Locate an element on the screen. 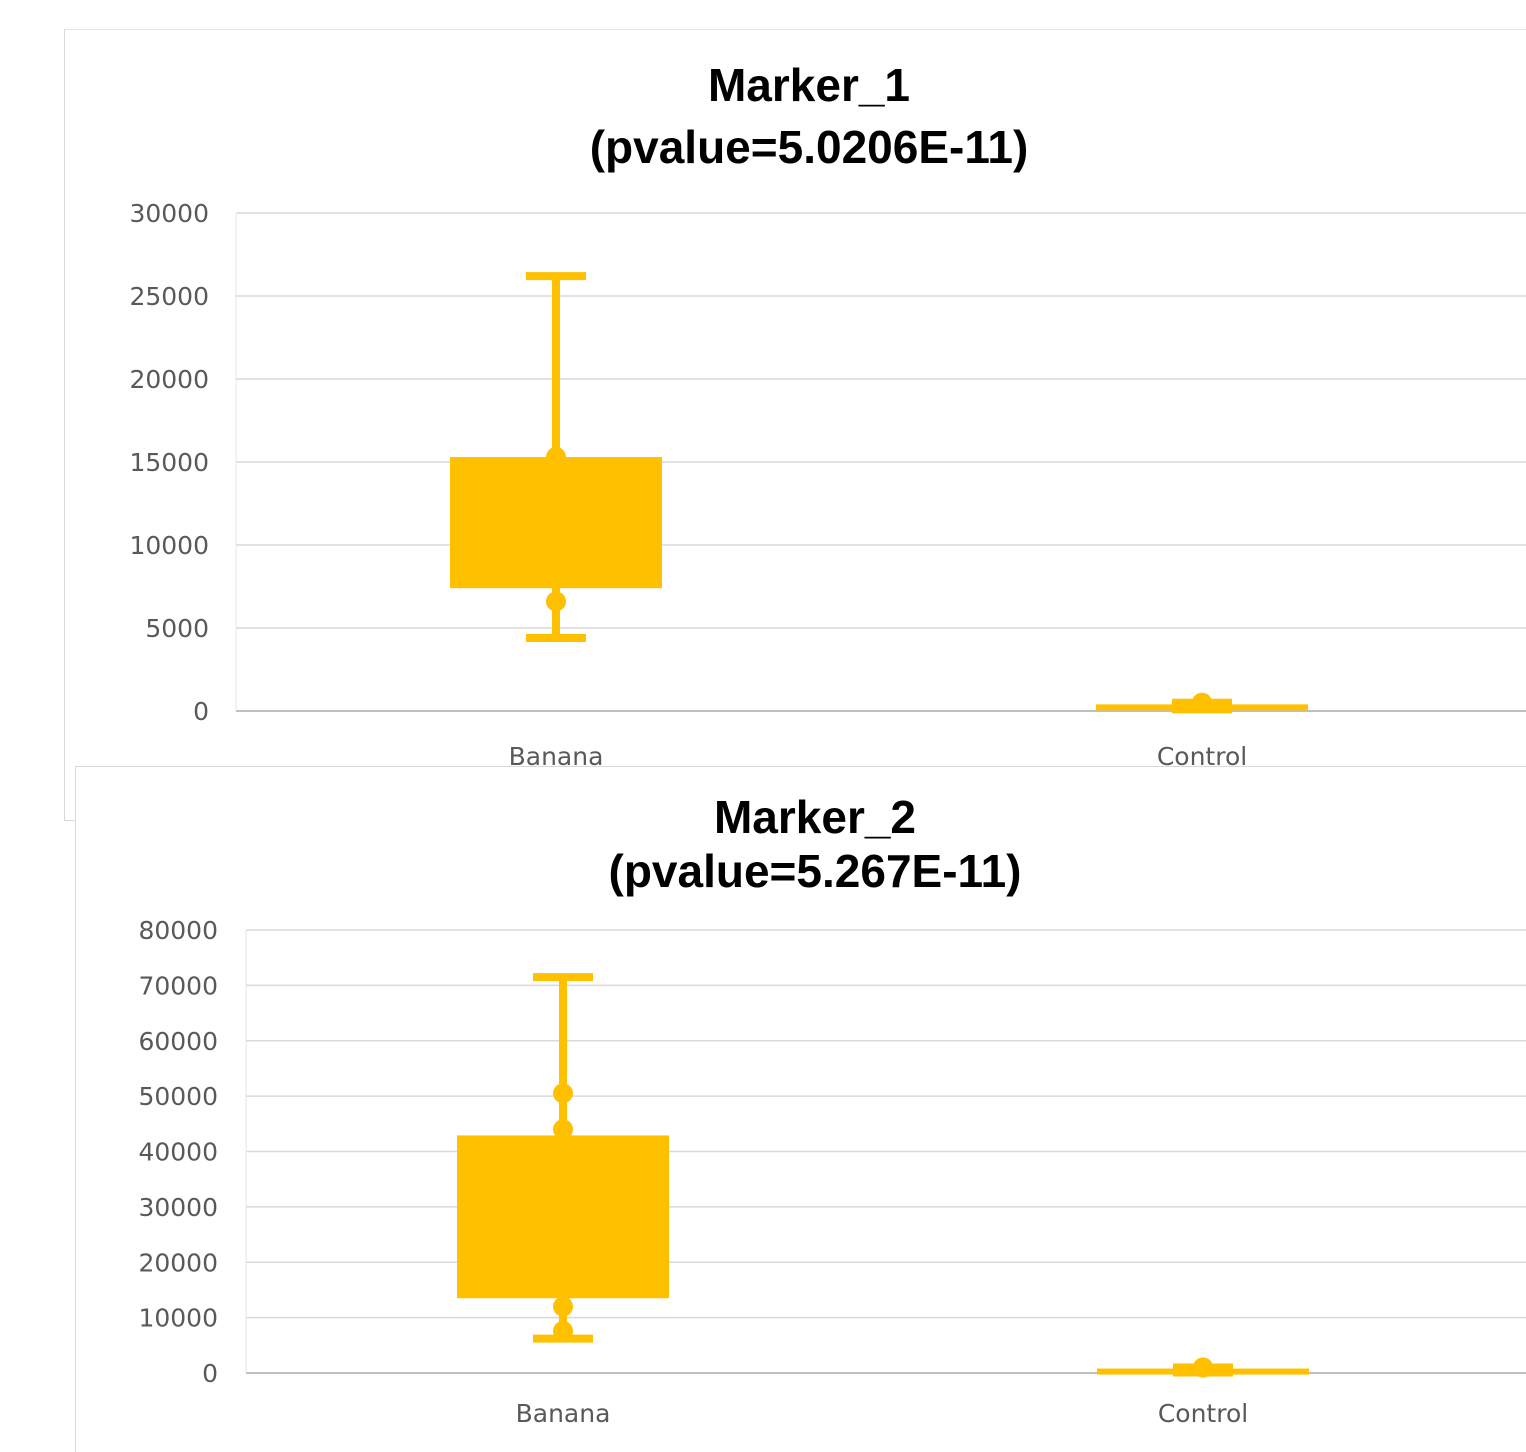 This screenshot has height=1452, width=1526. chart-title-line-2: (pvalue=5.0206E-11) is located at coordinates (809, 147).